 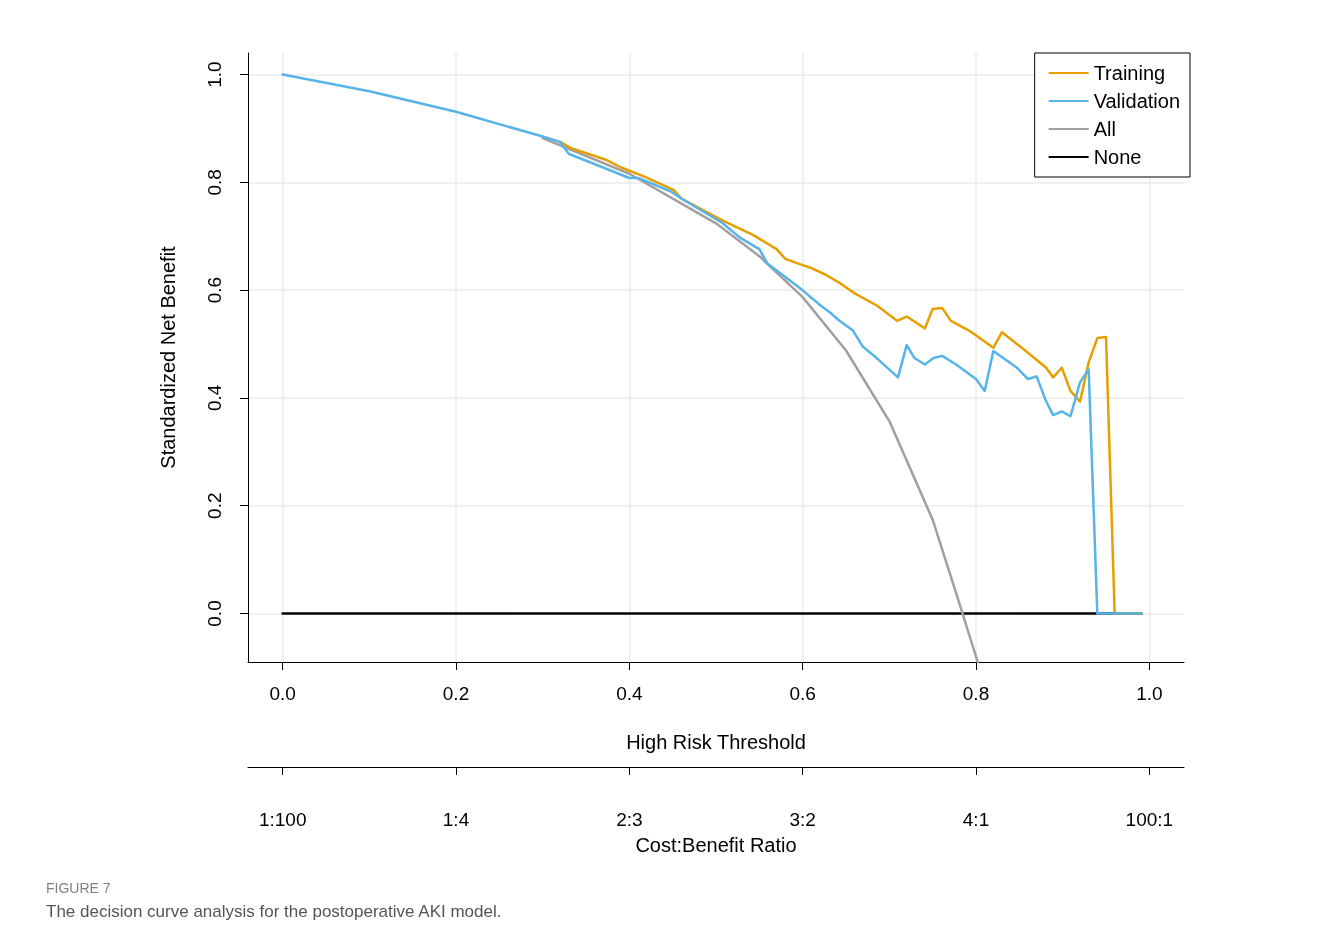 I want to click on x-axis-title: High Risk Threshold, so click(x=716, y=742).